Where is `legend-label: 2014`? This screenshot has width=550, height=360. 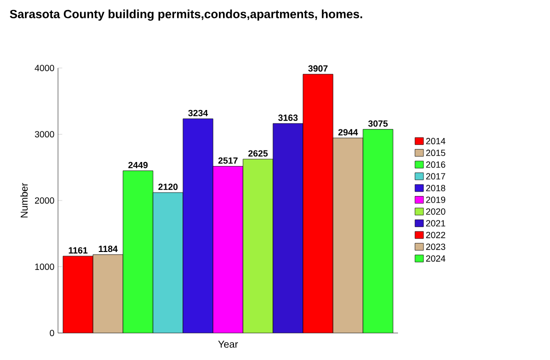 legend-label: 2014 is located at coordinates (436, 141).